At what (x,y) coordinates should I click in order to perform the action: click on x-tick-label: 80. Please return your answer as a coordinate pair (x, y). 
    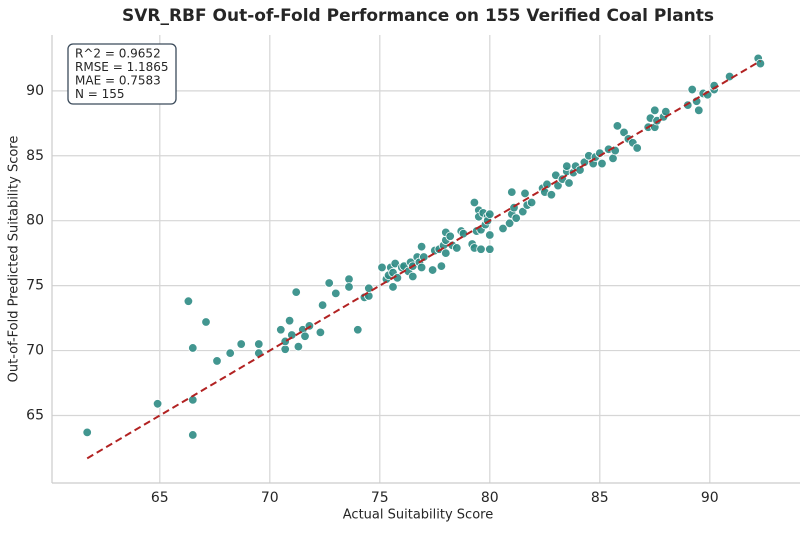
    Looking at the image, I should click on (490, 498).